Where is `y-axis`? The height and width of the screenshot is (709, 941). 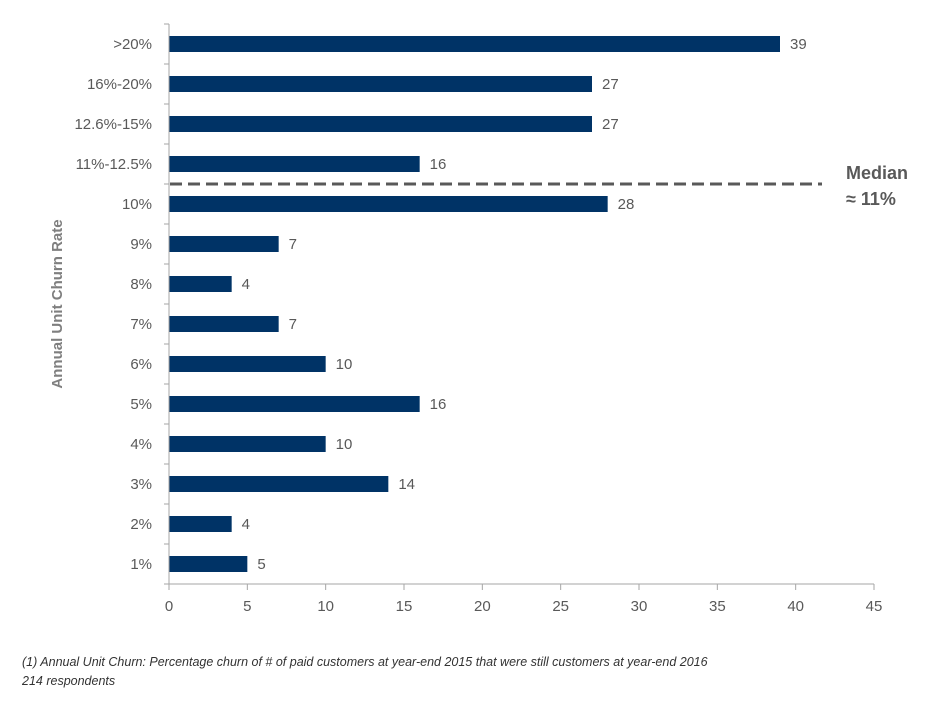 y-axis is located at coordinates (167, 304).